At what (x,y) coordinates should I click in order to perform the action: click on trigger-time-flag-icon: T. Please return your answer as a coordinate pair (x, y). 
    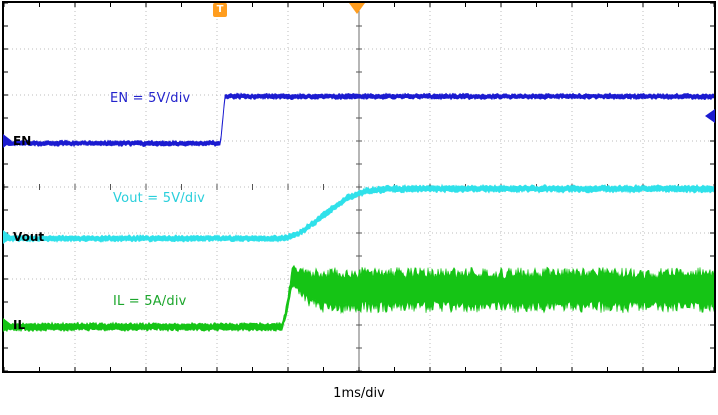
    Looking at the image, I should click on (220, 10).